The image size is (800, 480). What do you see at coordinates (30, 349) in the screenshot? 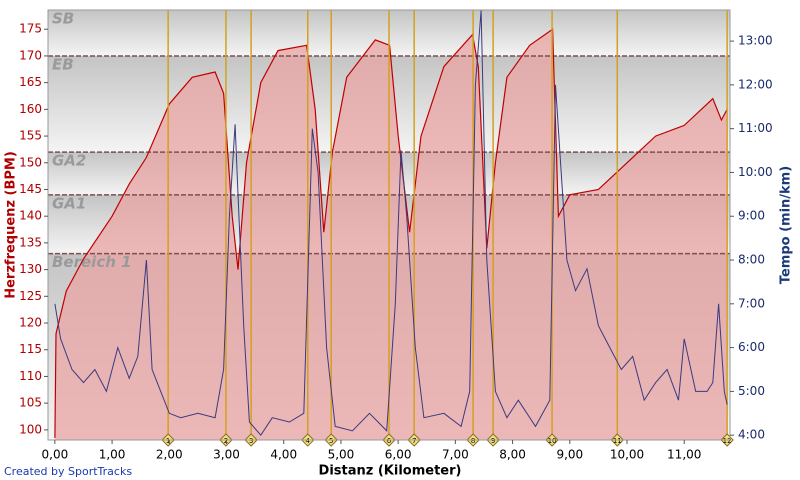
I see `y-tick-label: 115` at bounding box center [30, 349].